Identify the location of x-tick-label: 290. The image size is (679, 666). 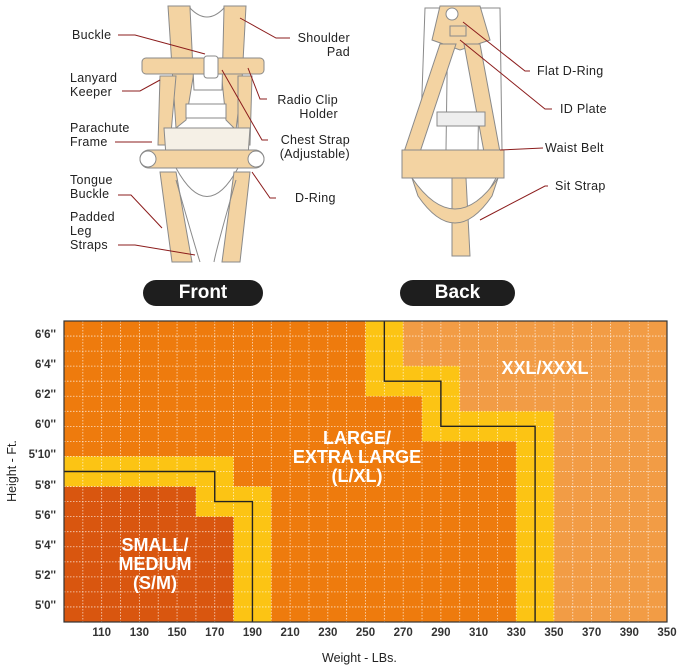
(441, 633).